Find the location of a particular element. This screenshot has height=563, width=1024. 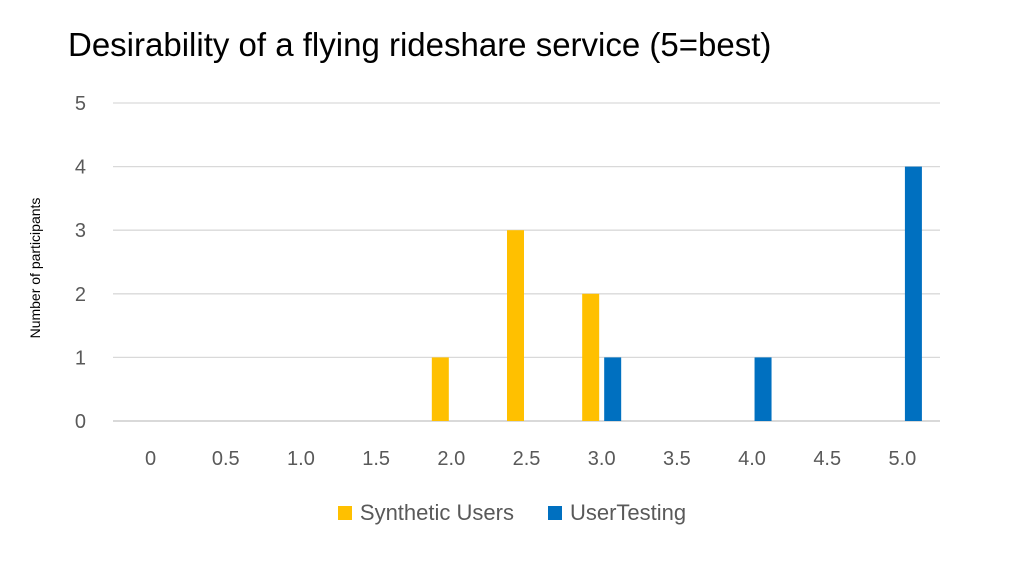

y-tick-label: 0 is located at coordinates (80, 422).